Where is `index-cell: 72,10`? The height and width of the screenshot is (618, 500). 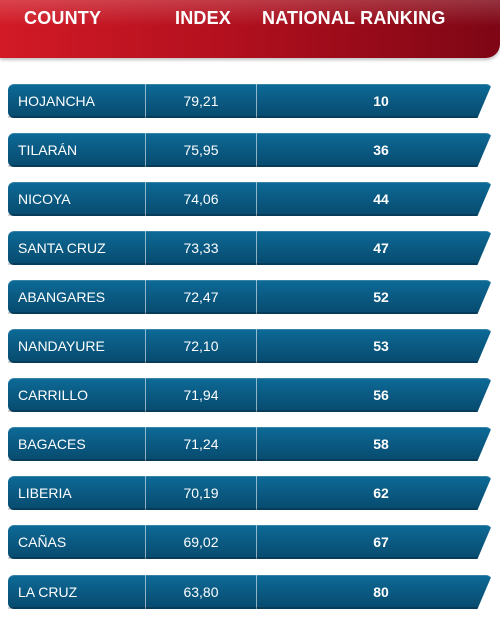
index-cell: 72,10 is located at coordinates (201, 346).